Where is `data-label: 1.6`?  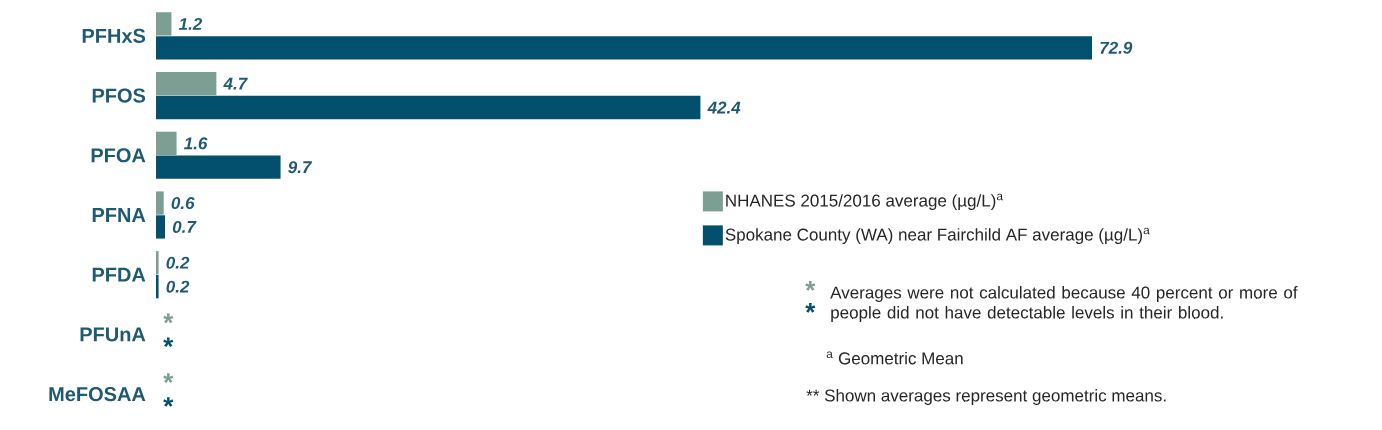
data-label: 1.6 is located at coordinates (196, 143).